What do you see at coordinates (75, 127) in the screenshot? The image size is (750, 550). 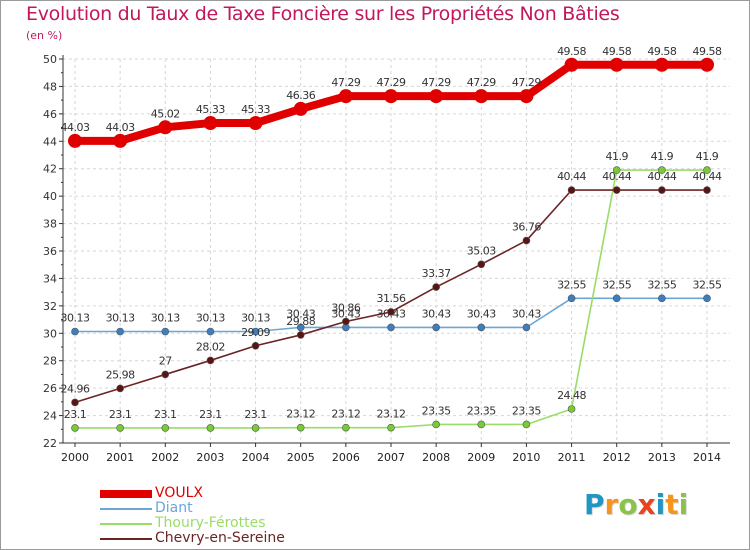 I see `data-label: 44.03` at bounding box center [75, 127].